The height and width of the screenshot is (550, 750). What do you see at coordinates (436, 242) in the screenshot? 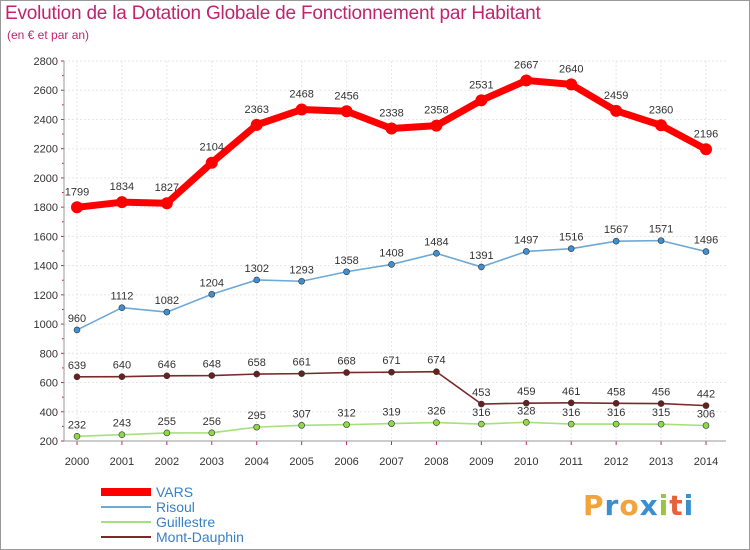
I see `data-label-risoul: 1484` at bounding box center [436, 242].